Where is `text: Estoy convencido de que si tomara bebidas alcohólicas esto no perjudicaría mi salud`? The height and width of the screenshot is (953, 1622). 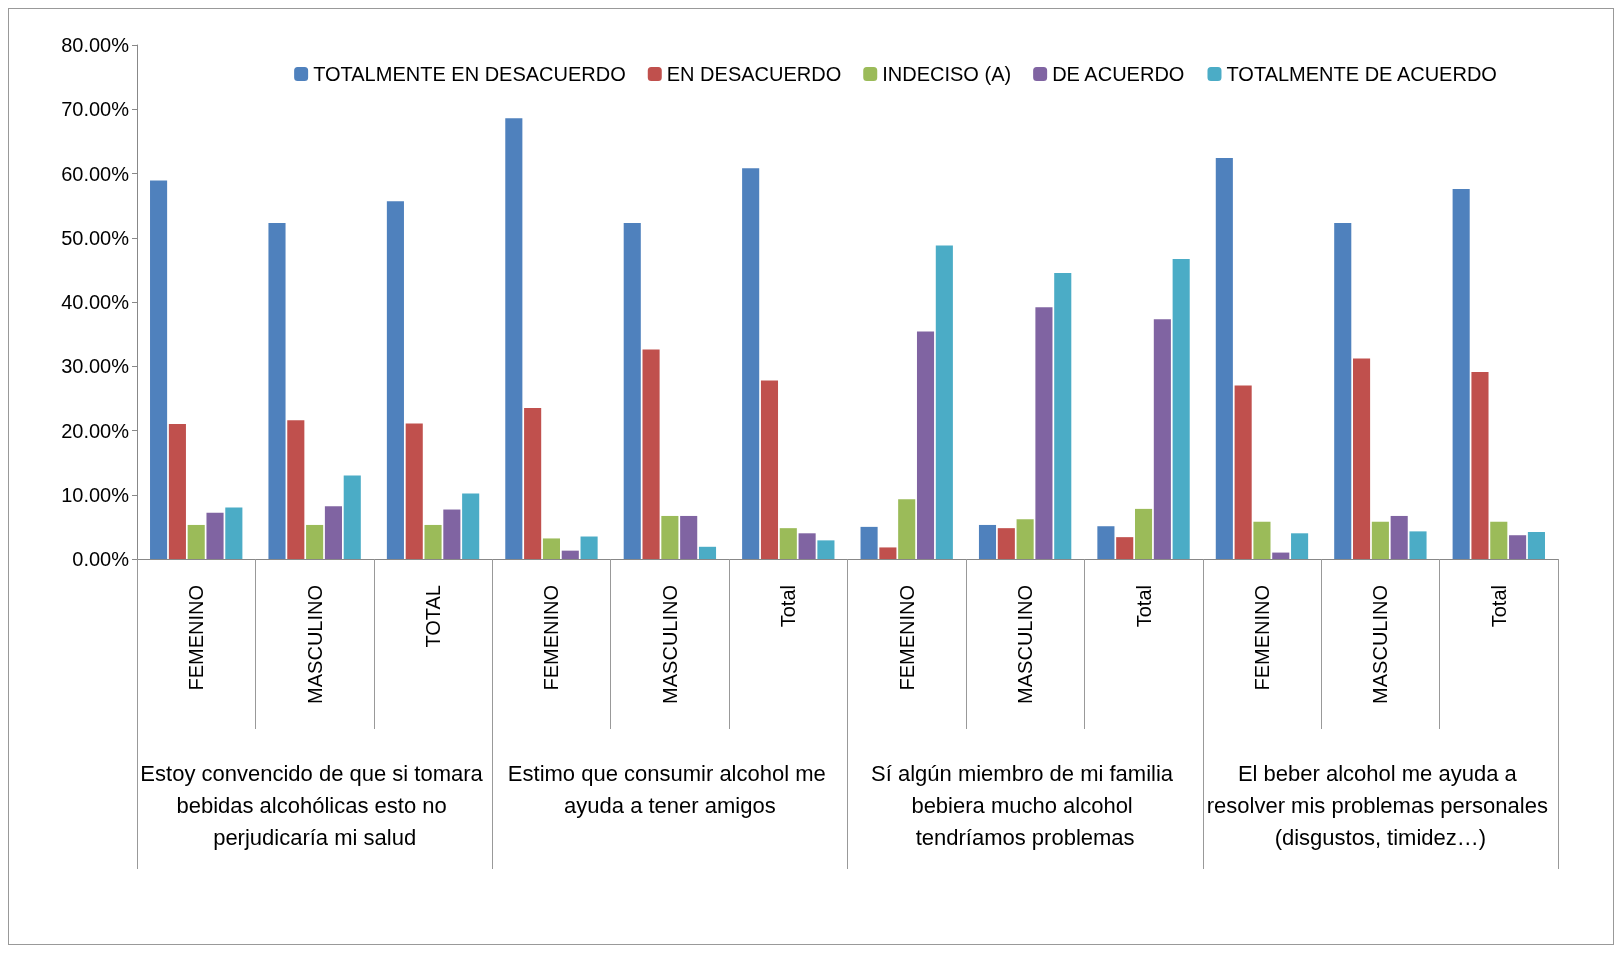
text: Estoy convencido de que si tomara bebidas alcohólicas esto no perjudicaría mi salud is located at coordinates (314, 805).